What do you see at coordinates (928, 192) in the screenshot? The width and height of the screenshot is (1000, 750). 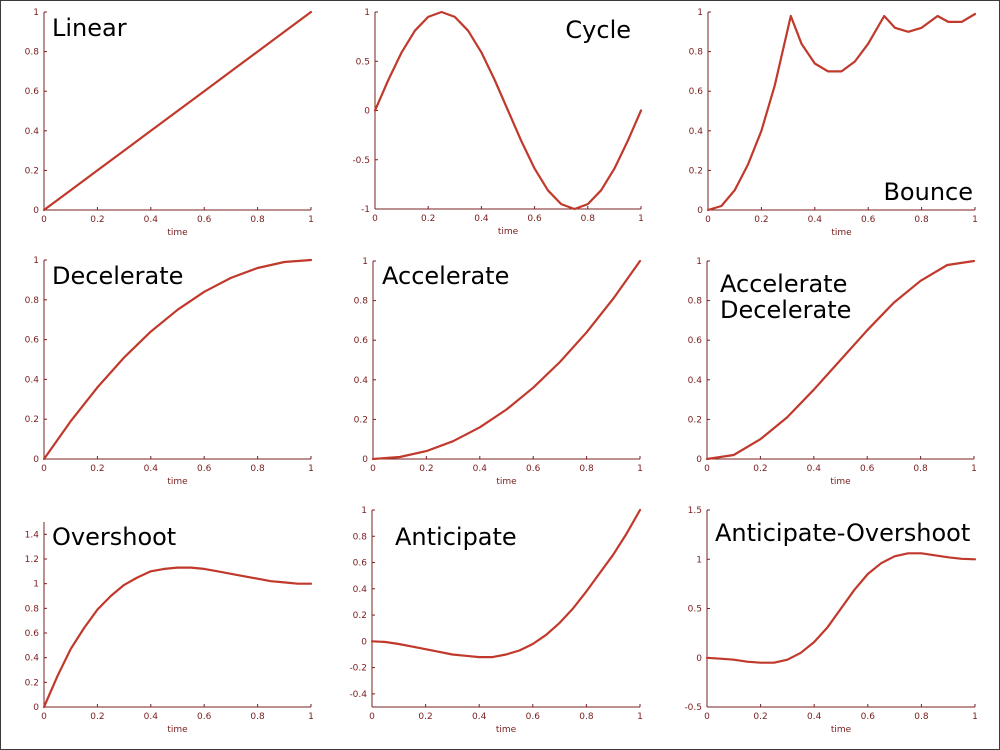 I see `chart-title-line: Bounce` at bounding box center [928, 192].